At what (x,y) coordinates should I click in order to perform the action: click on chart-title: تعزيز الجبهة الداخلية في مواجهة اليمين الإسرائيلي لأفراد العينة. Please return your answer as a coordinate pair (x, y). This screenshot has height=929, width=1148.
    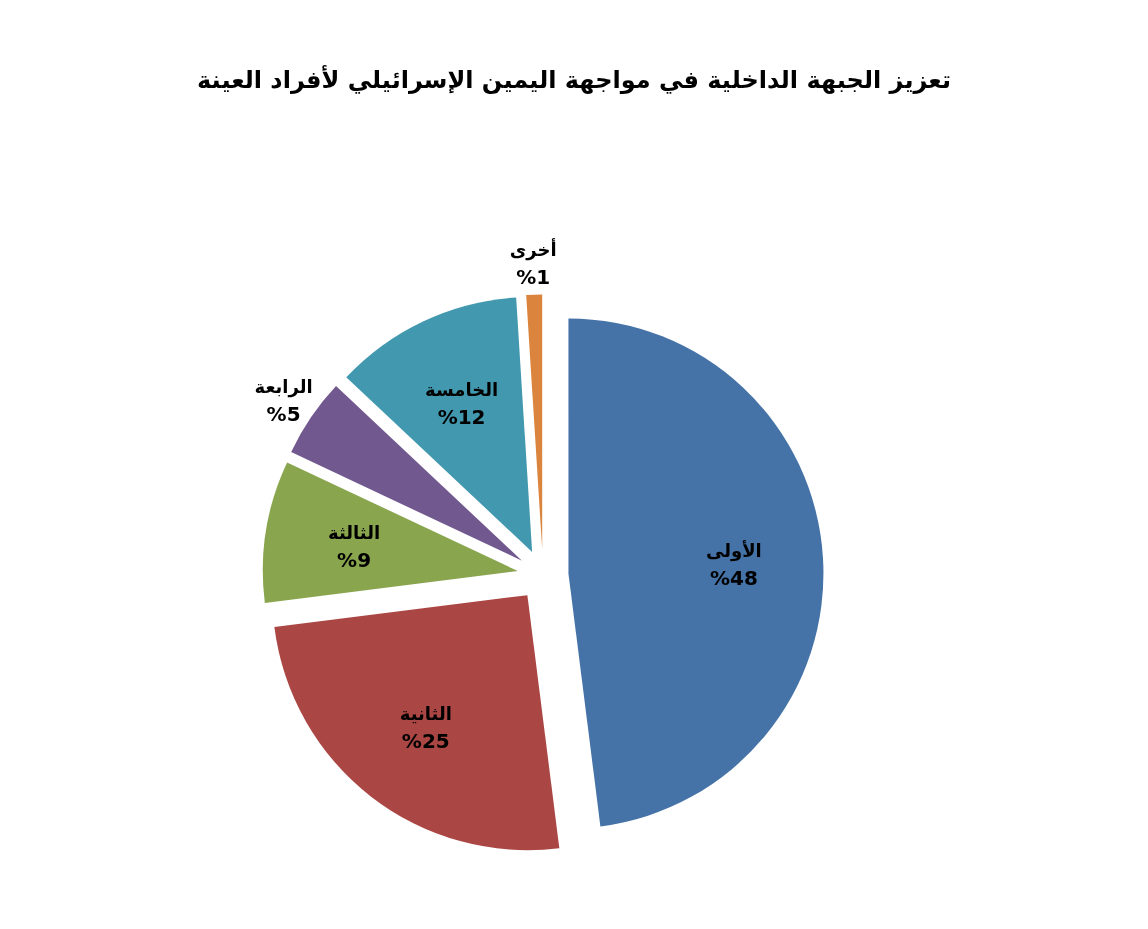
    Looking at the image, I should click on (574, 79).